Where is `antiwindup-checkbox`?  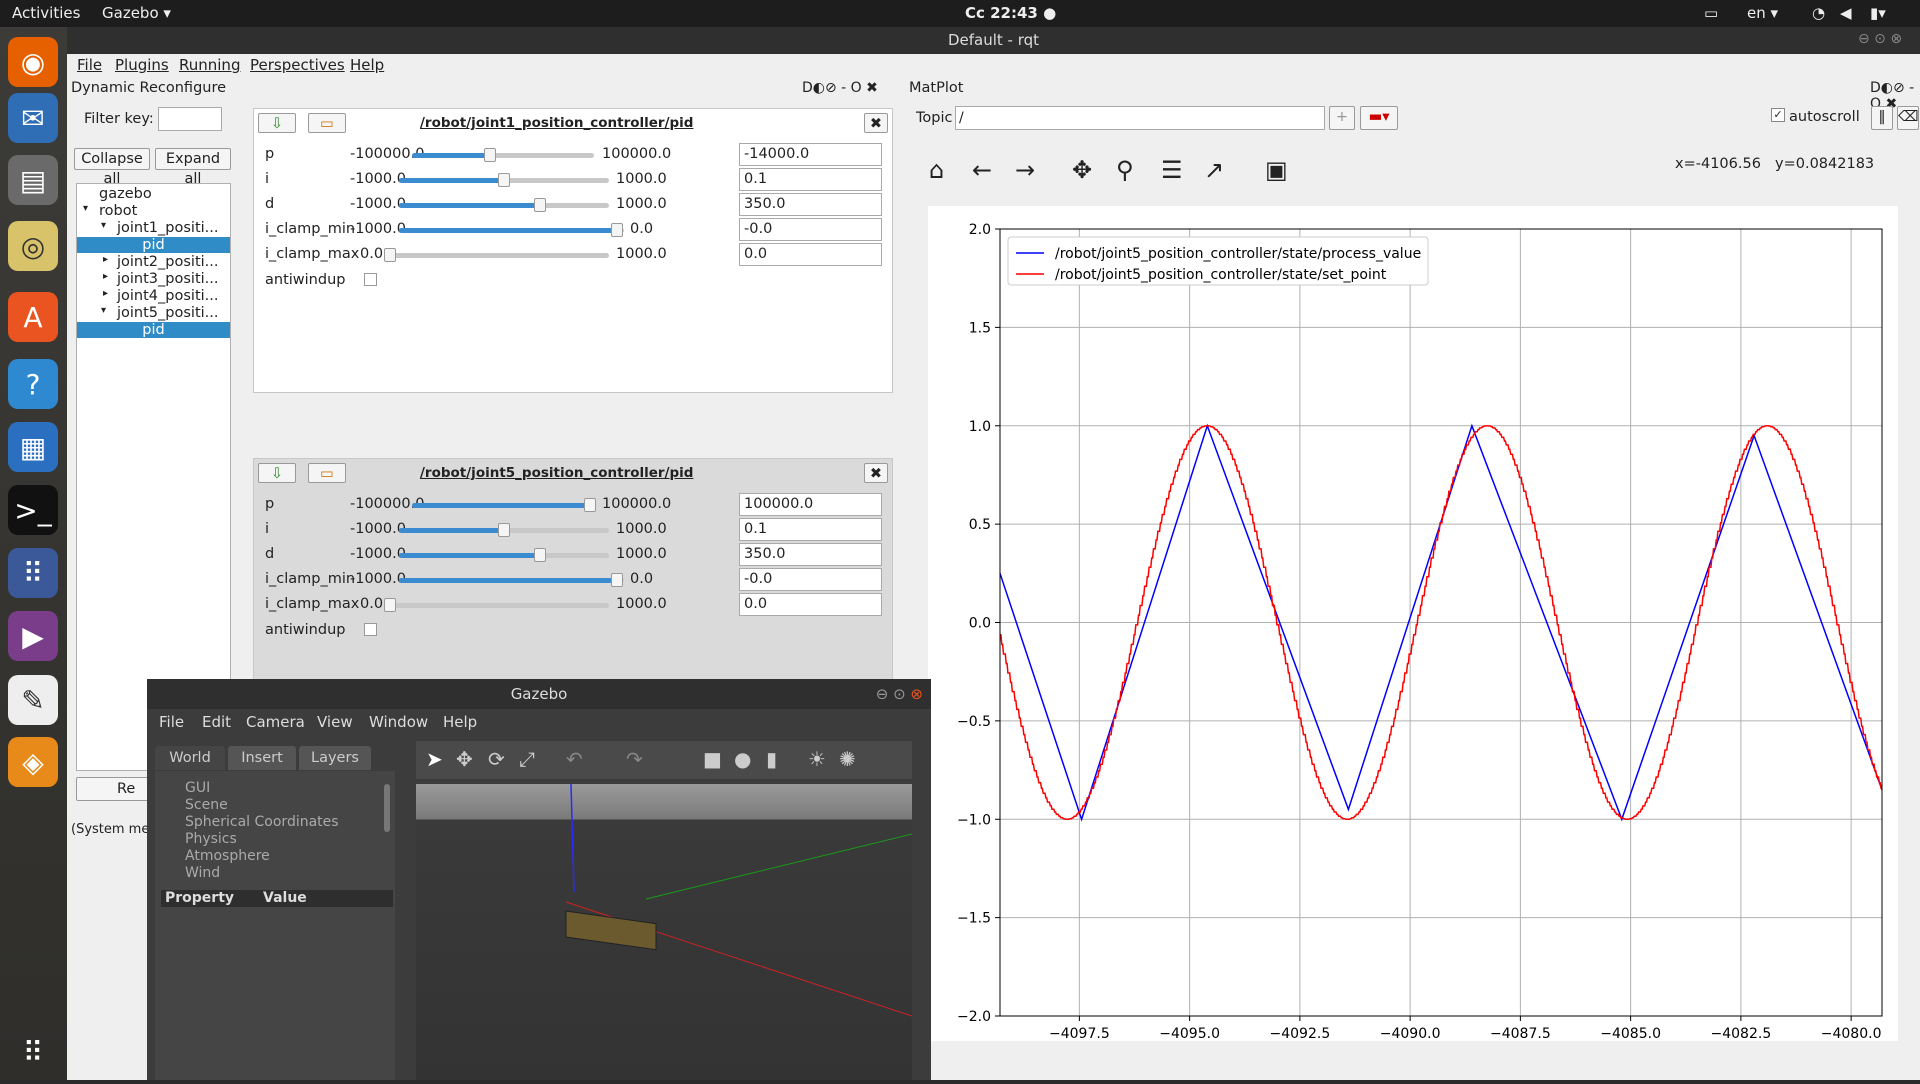 antiwindup-checkbox is located at coordinates (370, 629).